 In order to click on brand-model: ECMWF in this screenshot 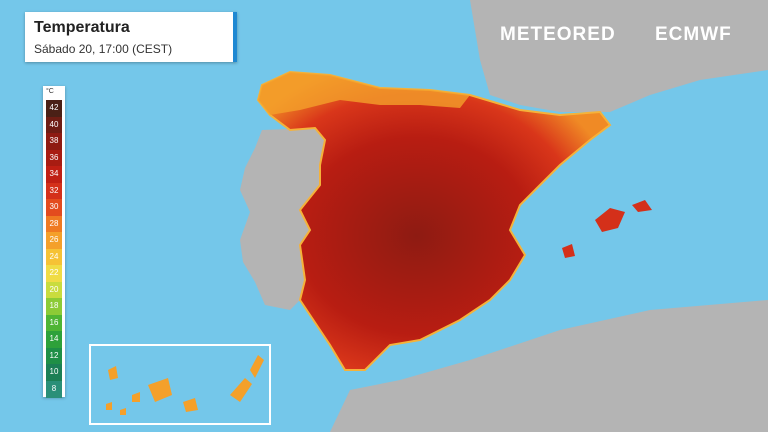, I will do `click(693, 34)`.